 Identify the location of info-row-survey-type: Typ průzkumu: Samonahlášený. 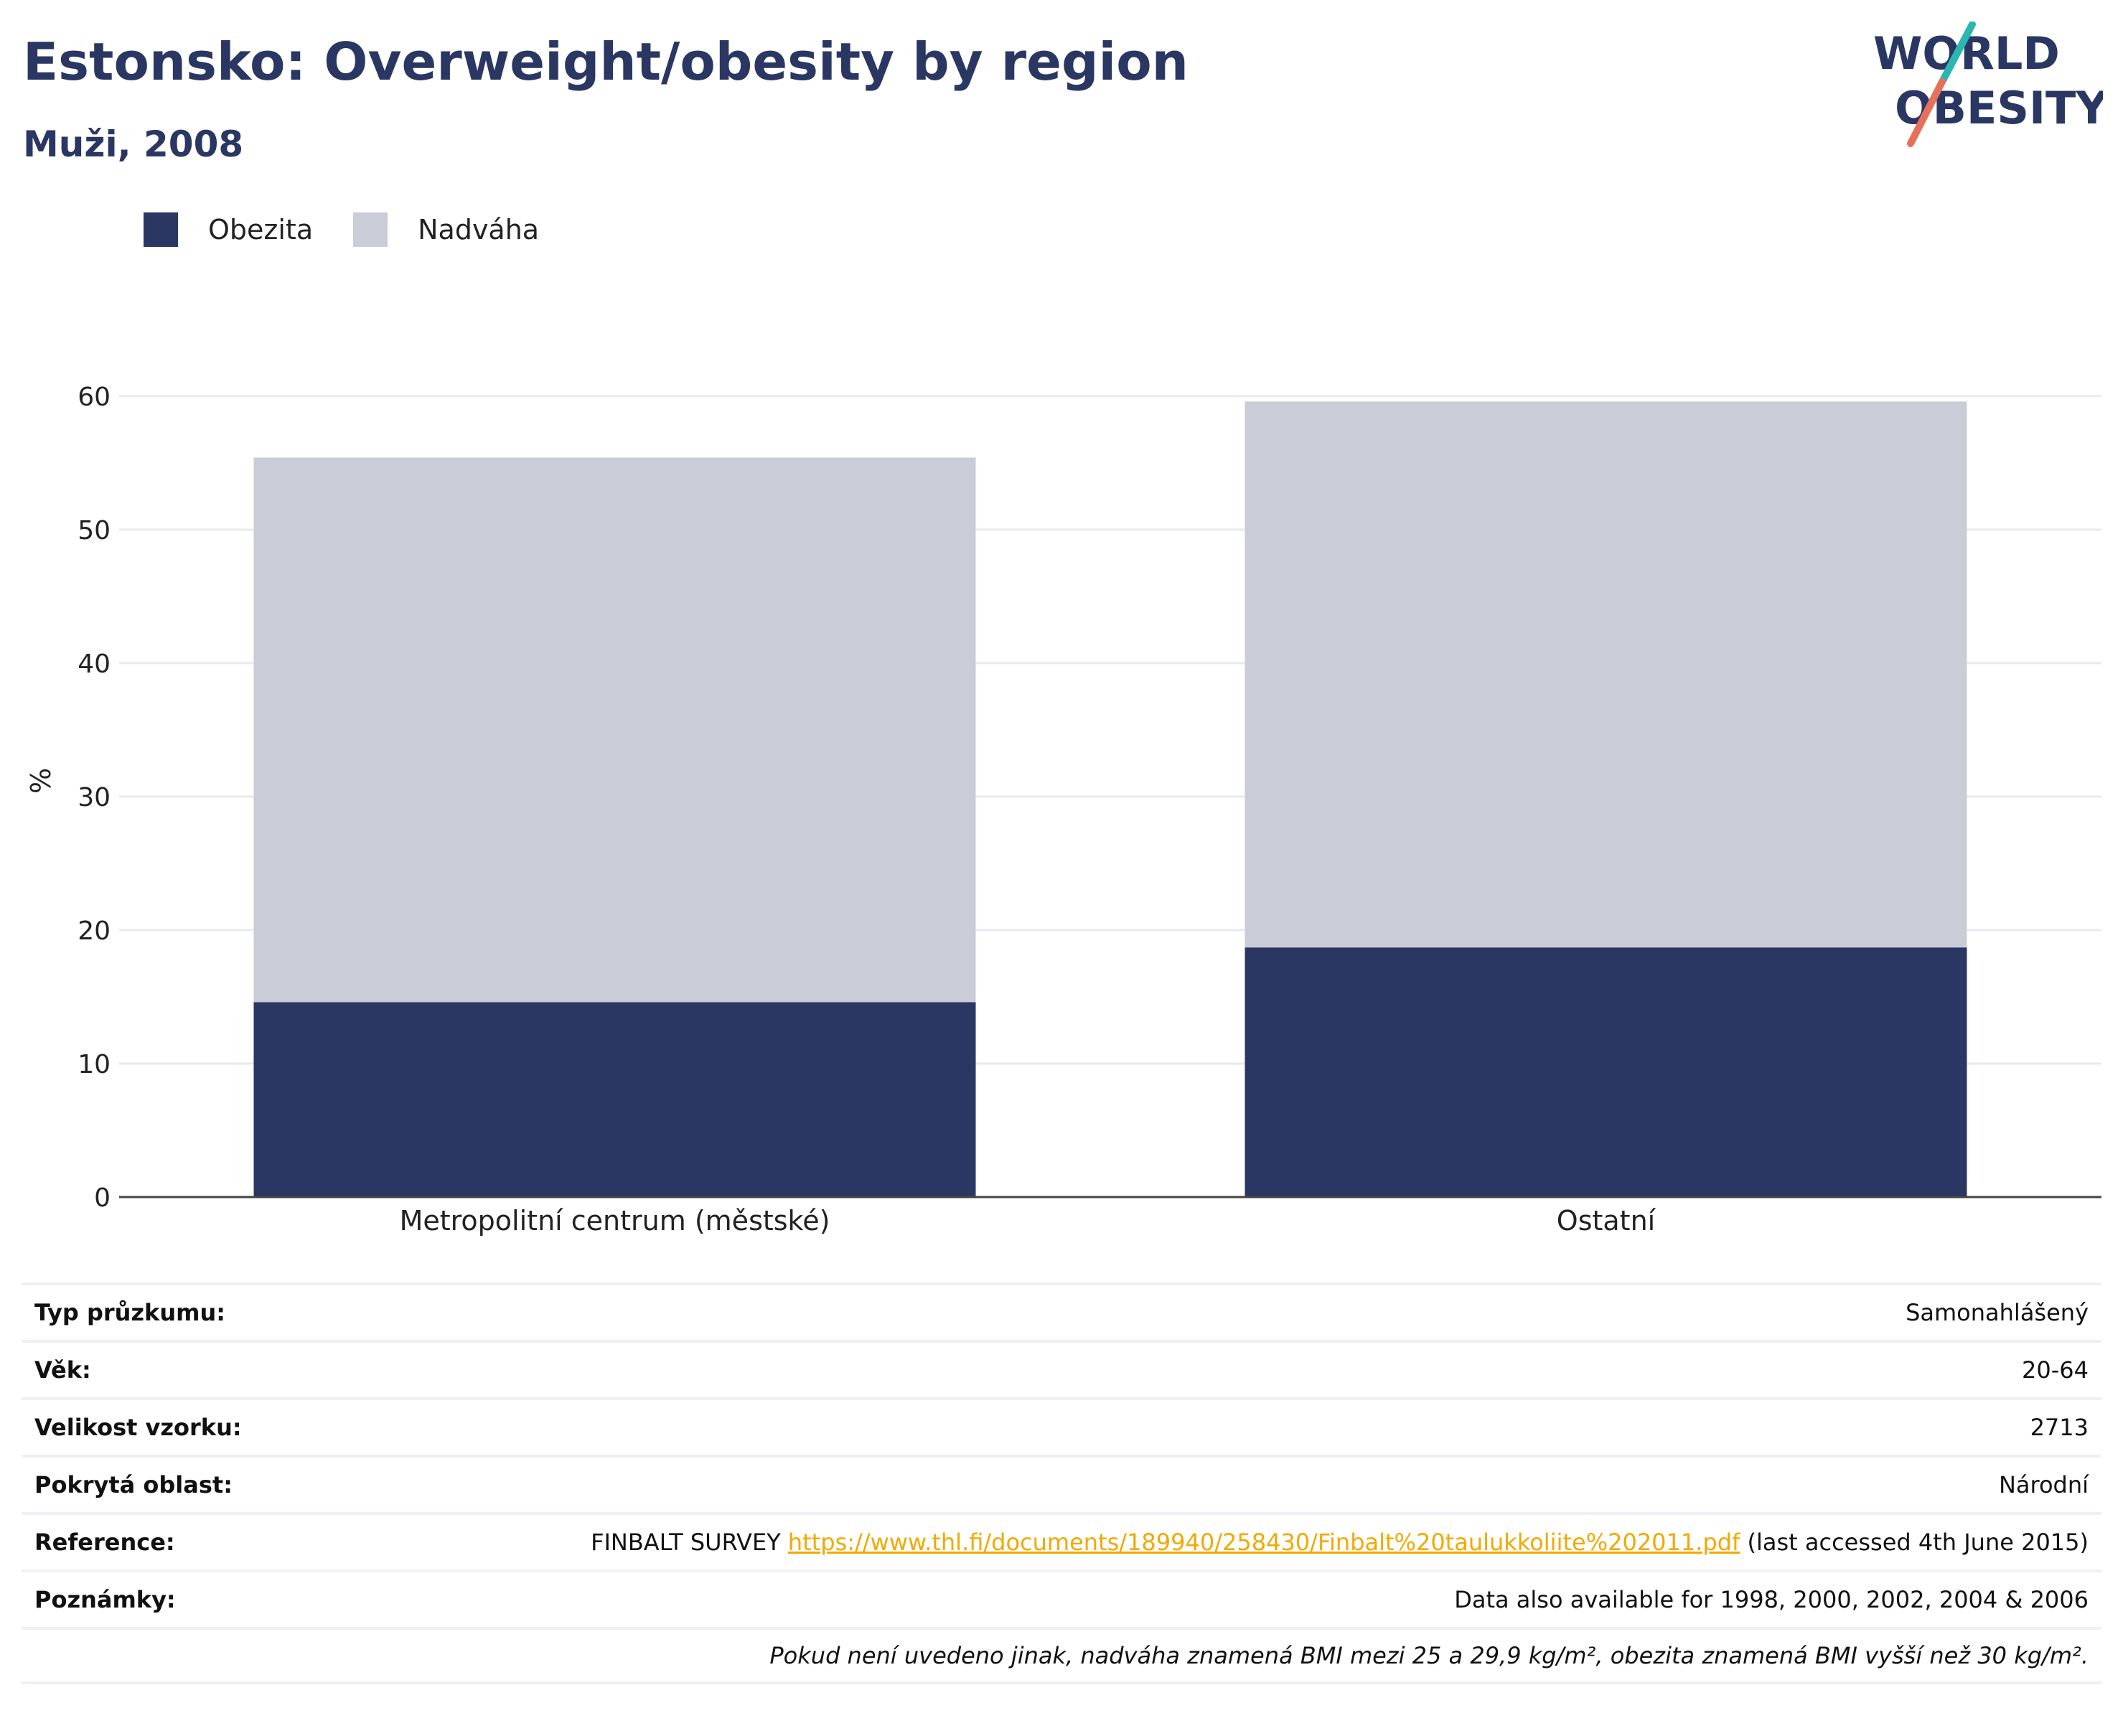
(1061, 1311).